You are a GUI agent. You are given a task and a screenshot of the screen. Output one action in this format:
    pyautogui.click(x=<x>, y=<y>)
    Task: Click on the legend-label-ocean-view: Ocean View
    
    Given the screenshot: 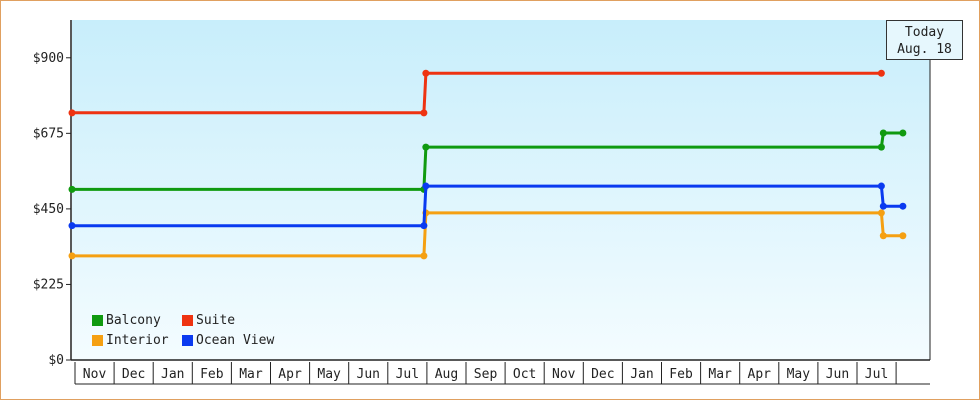 What is the action you would take?
    pyautogui.click(x=235, y=340)
    